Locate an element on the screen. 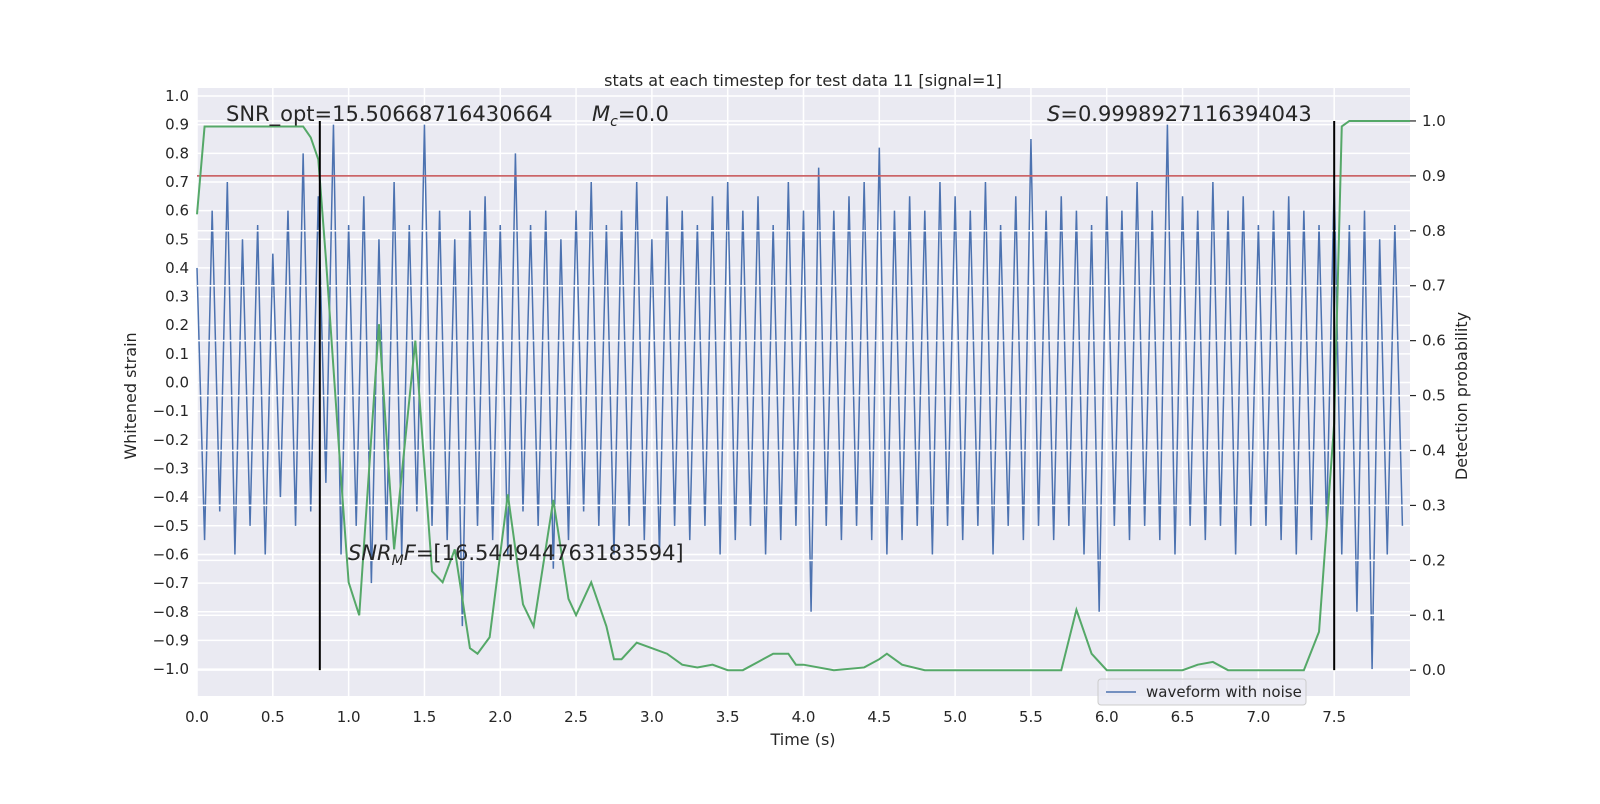 The image size is (1600, 804). legend-label: waveform with noise is located at coordinates (1224, 692).